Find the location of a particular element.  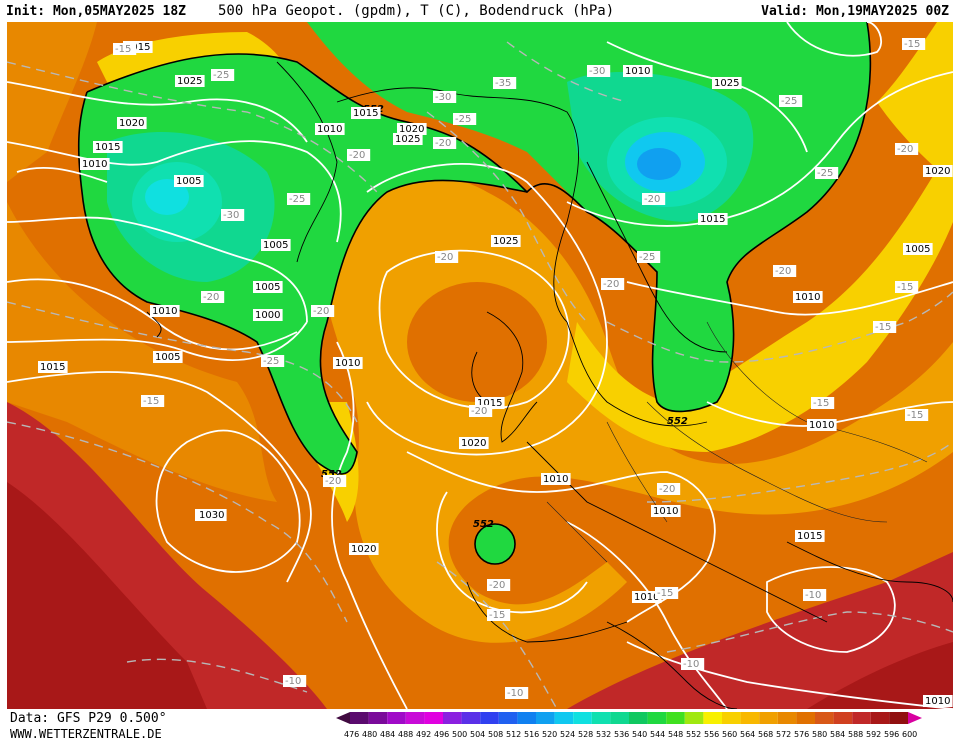

colorbar-tick-label: 584 is located at coordinates (837, 734).